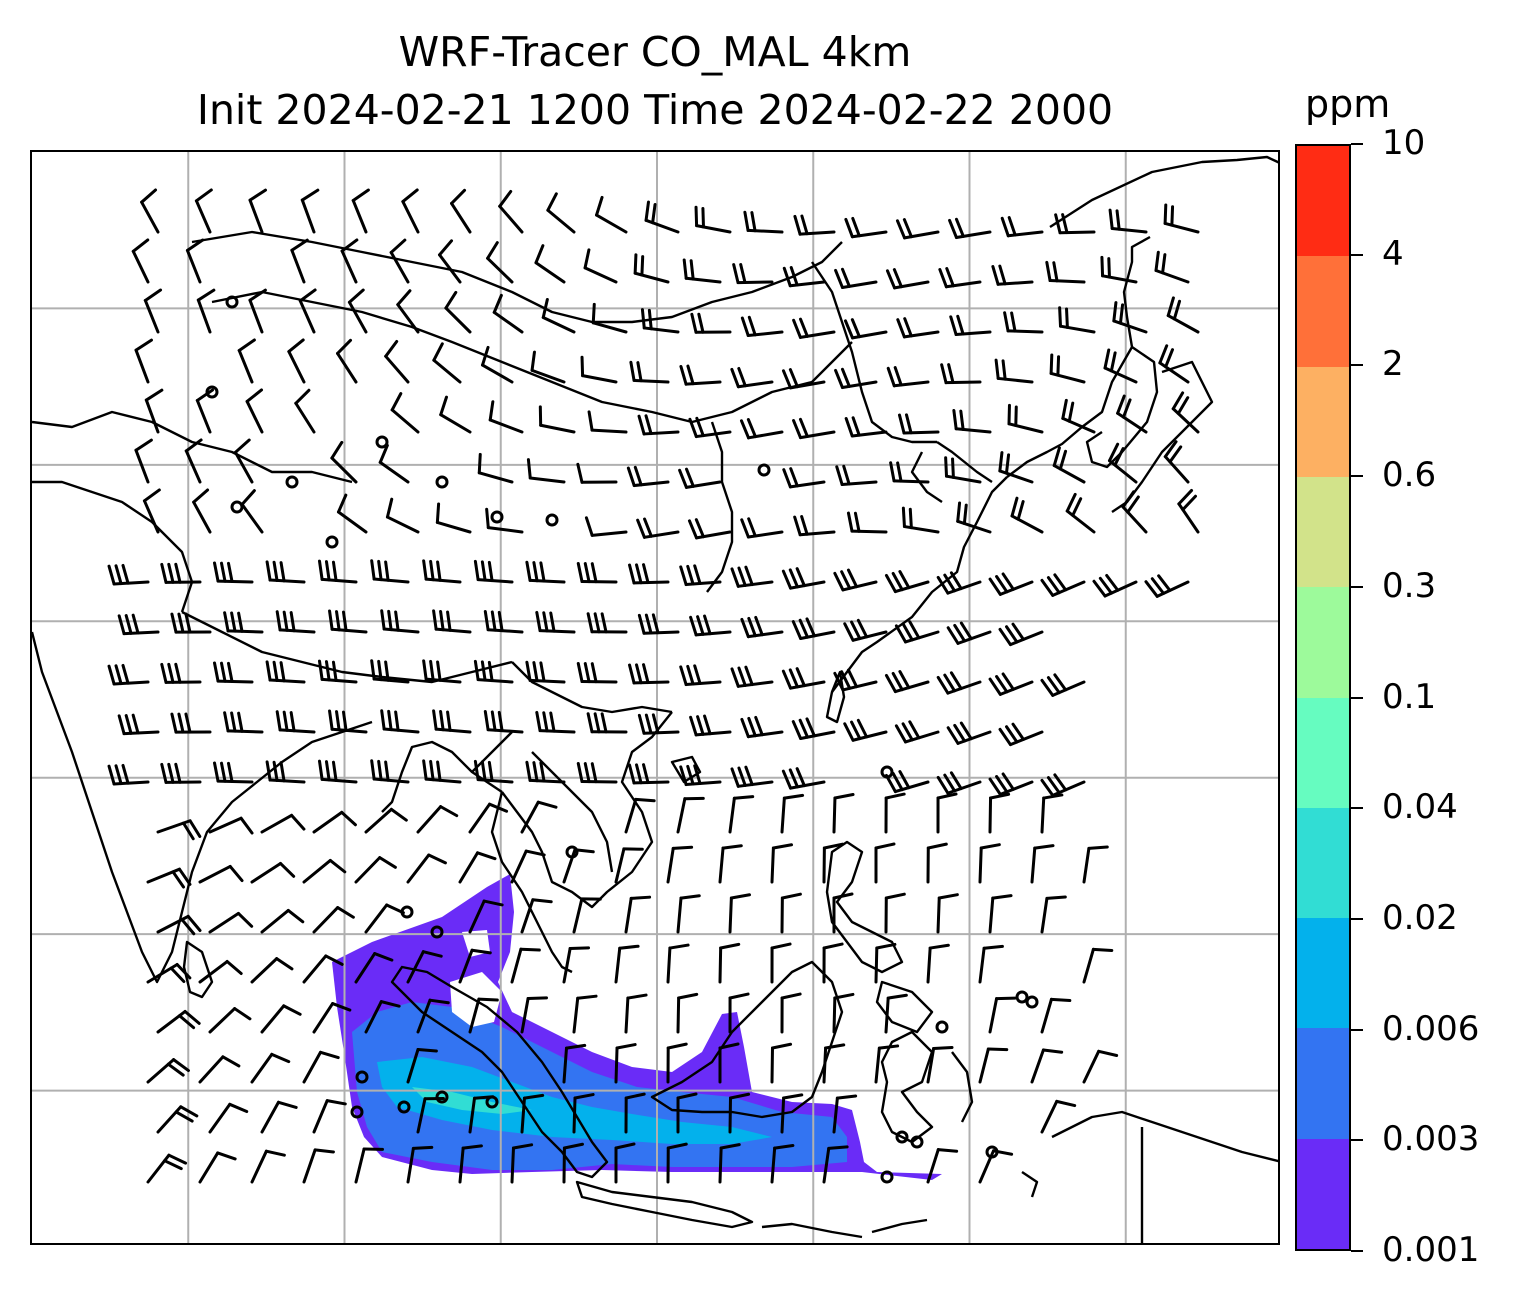 The image size is (1528, 1306). What do you see at coordinates (198, 969) in the screenshot?
I see `coast-sri-lanka` at bounding box center [198, 969].